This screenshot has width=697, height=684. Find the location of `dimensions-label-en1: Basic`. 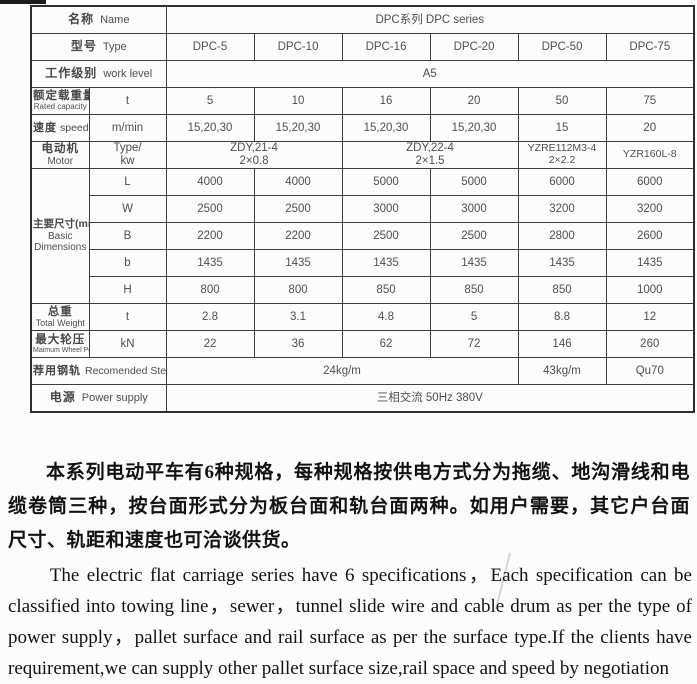

dimensions-label-en1: Basic is located at coordinates (60, 236).